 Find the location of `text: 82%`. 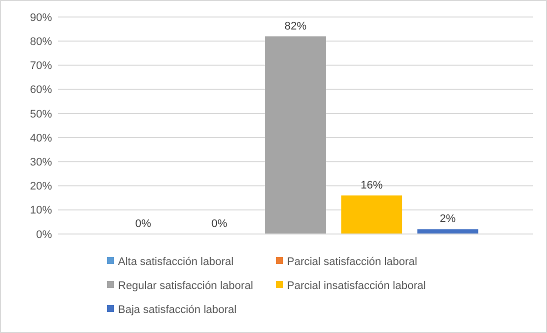

text: 82% is located at coordinates (295, 26).